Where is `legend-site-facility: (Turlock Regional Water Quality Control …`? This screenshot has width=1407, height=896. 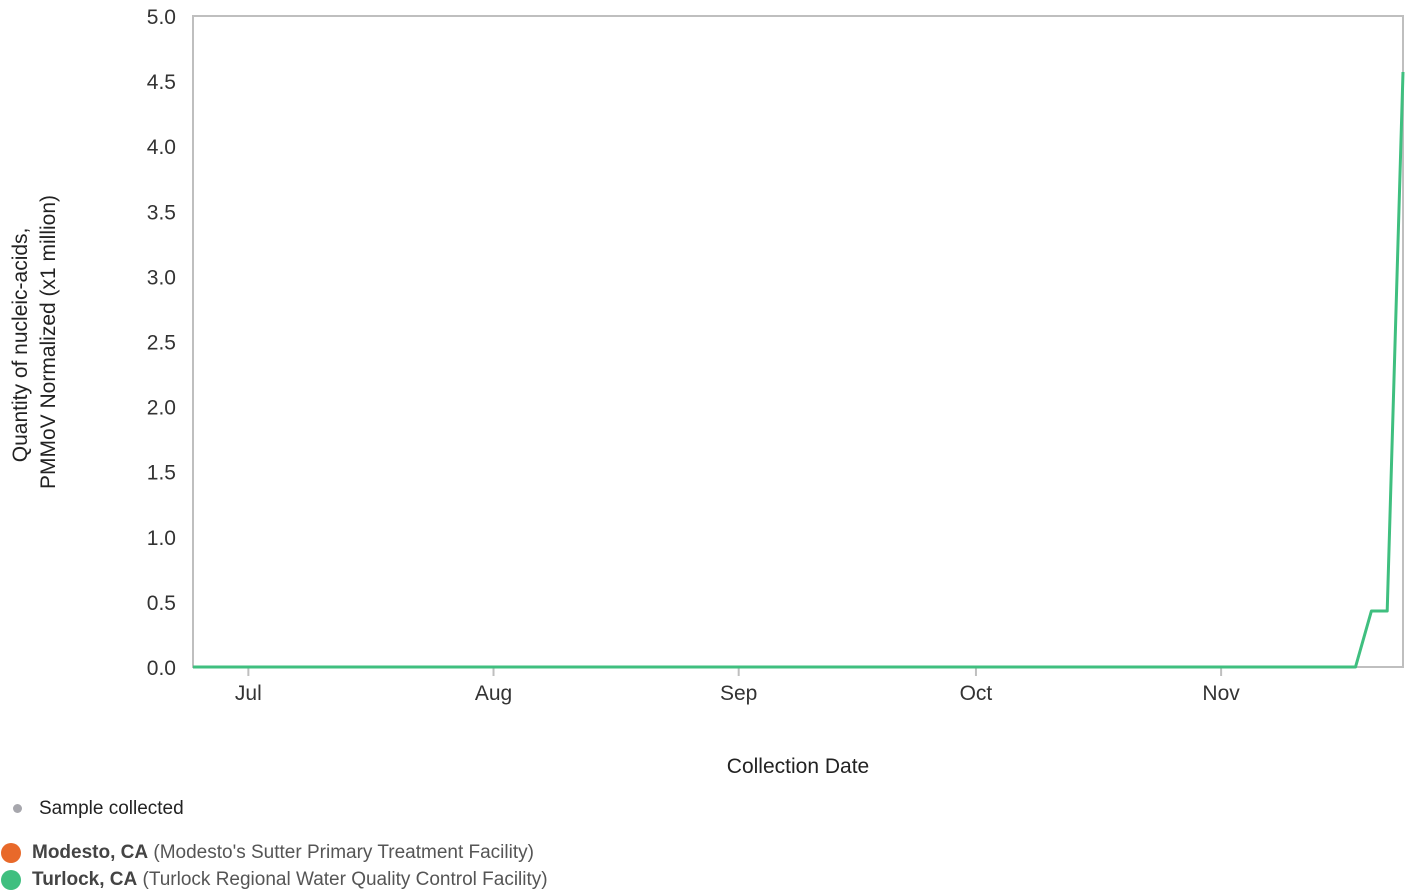
legend-site-facility: (Turlock Regional Water Quality Control … is located at coordinates (345, 879).